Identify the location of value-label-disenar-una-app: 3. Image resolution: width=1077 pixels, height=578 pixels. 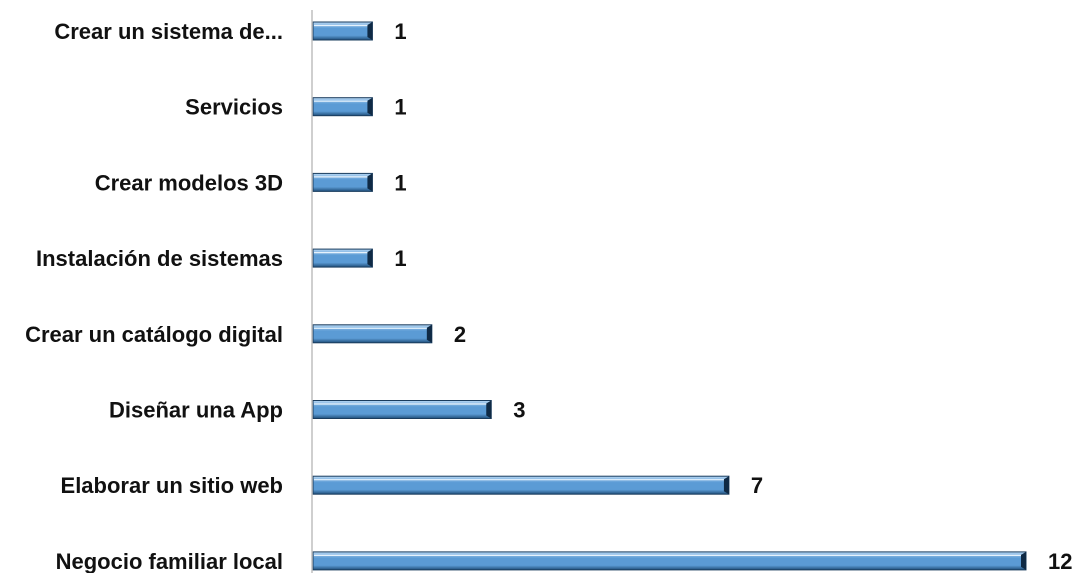
(519, 410).